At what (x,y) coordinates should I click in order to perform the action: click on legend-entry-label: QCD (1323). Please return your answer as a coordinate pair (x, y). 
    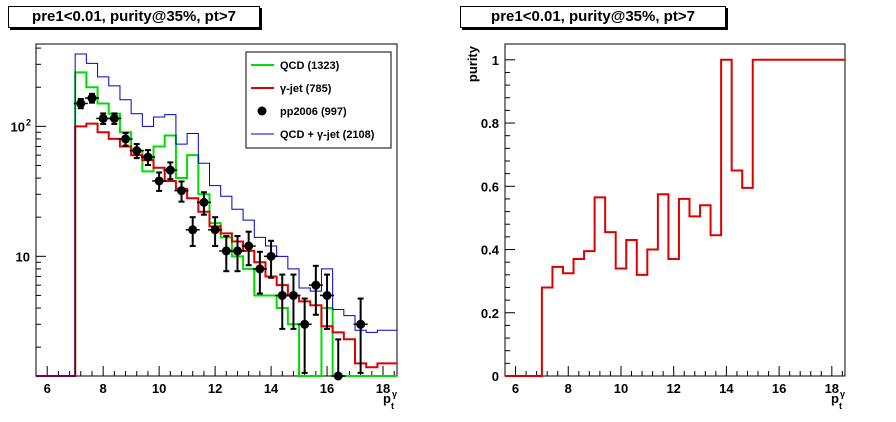
    Looking at the image, I should click on (310, 66).